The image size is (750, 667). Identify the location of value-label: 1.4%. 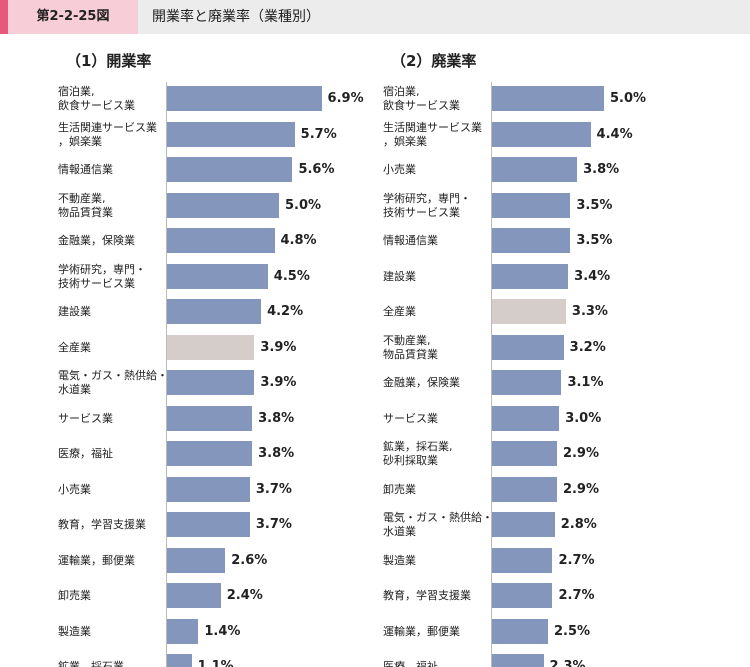
(222, 631).